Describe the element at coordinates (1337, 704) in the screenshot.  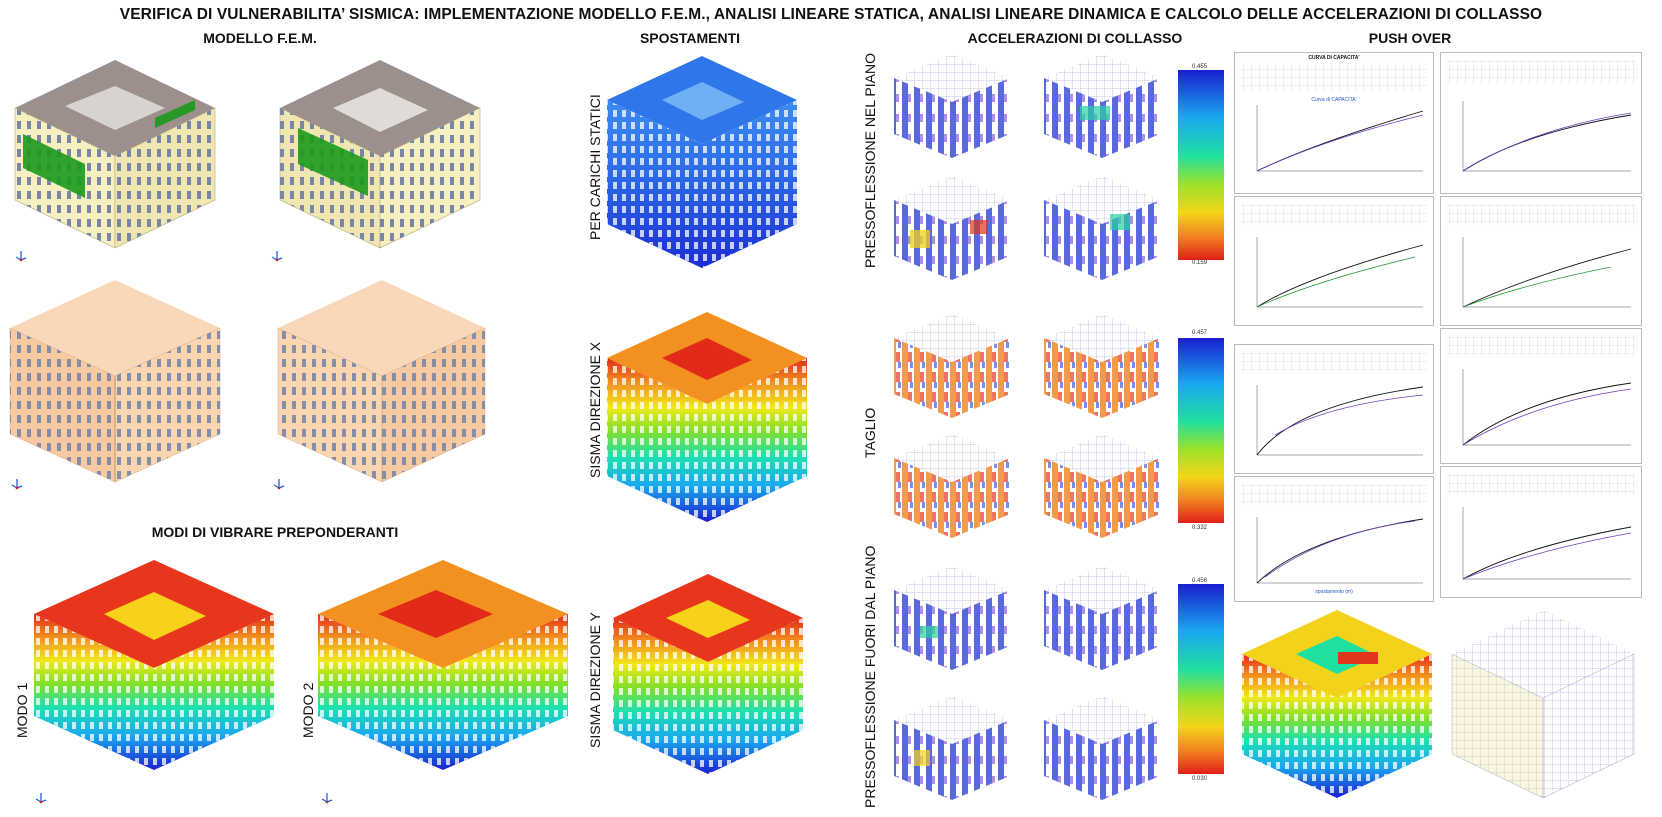
I see `pushover-contour-view` at that location.